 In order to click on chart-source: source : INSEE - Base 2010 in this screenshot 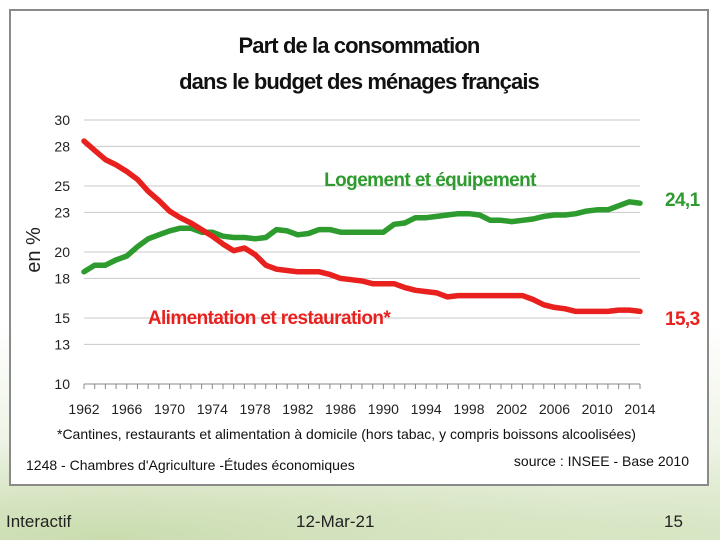, I will do `click(601, 461)`.